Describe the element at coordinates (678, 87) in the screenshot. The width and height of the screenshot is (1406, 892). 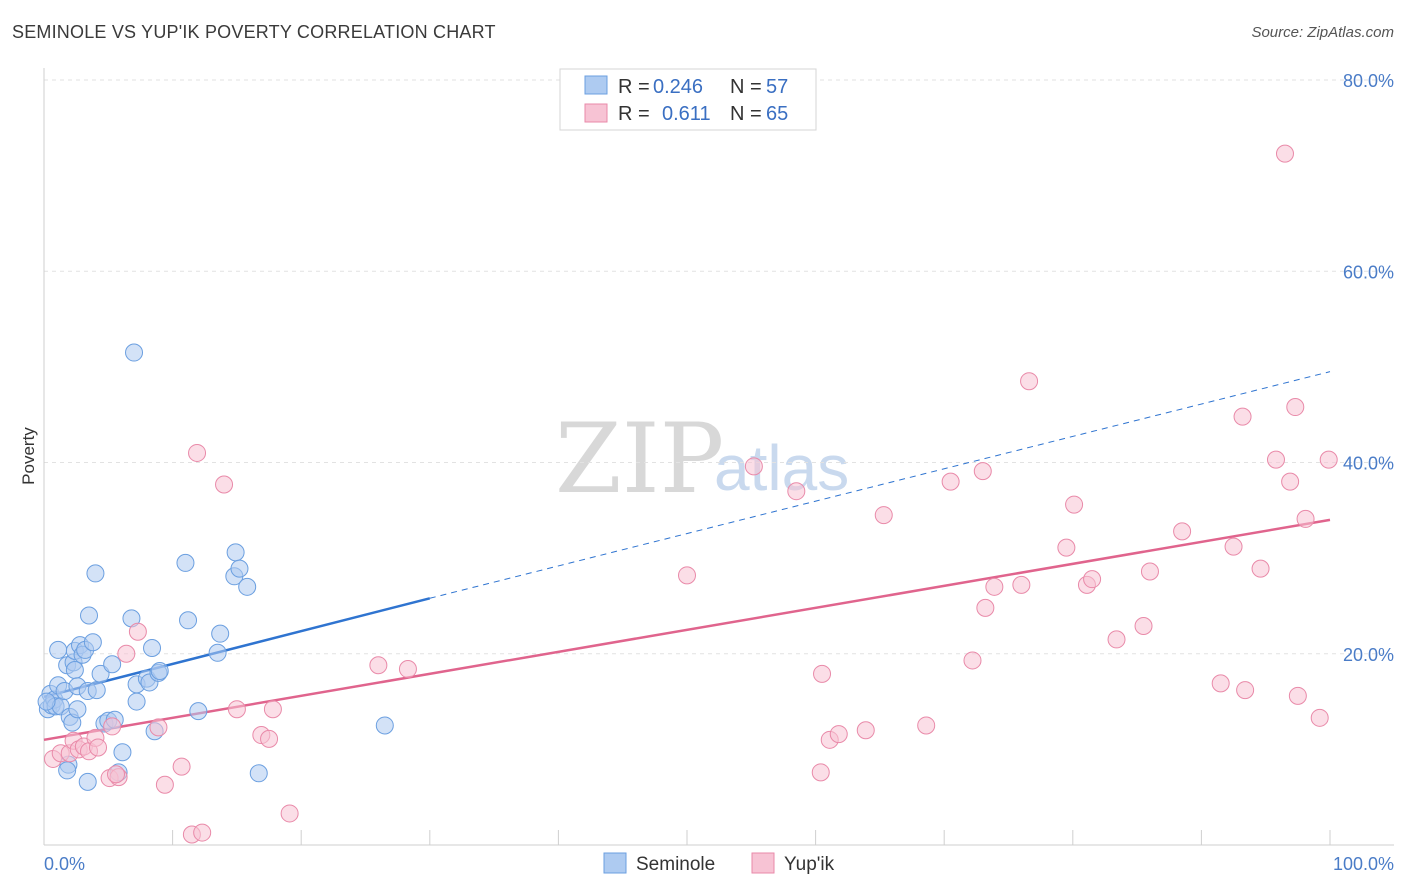
I see `legend-r-seminole: 0.246` at that location.